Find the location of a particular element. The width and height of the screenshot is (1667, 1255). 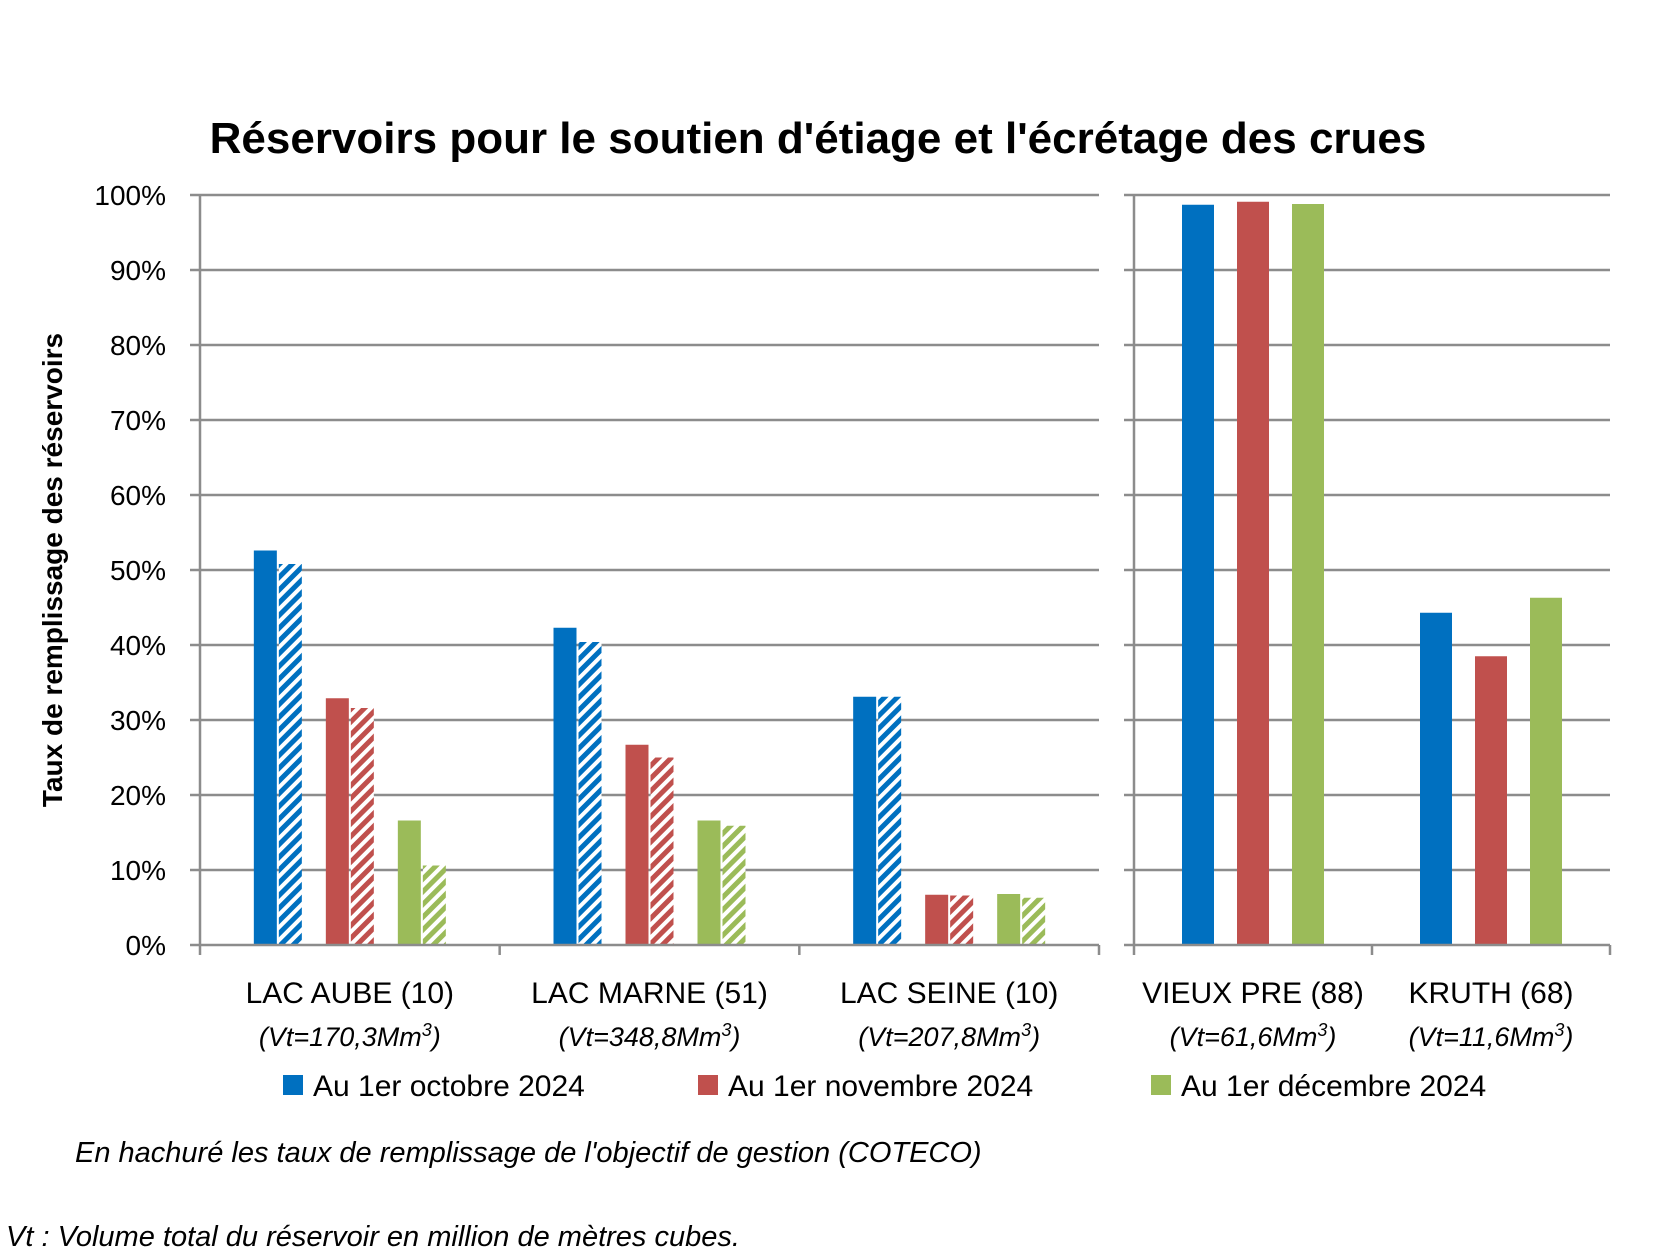

category-volume: (Vt=207,8Mm3) is located at coordinates (949, 1036).